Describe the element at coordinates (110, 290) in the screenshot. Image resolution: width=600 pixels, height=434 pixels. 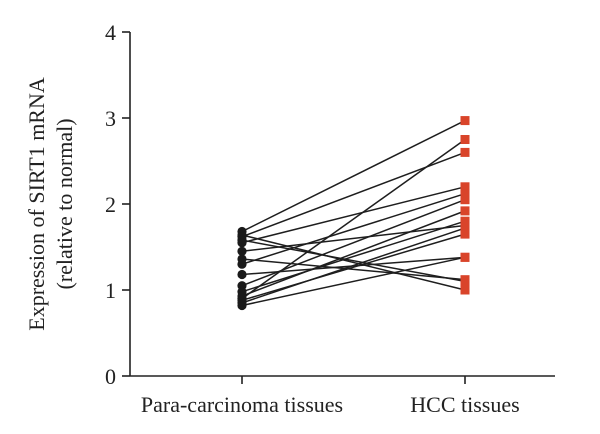
I see `y-tick-label: 1` at that location.